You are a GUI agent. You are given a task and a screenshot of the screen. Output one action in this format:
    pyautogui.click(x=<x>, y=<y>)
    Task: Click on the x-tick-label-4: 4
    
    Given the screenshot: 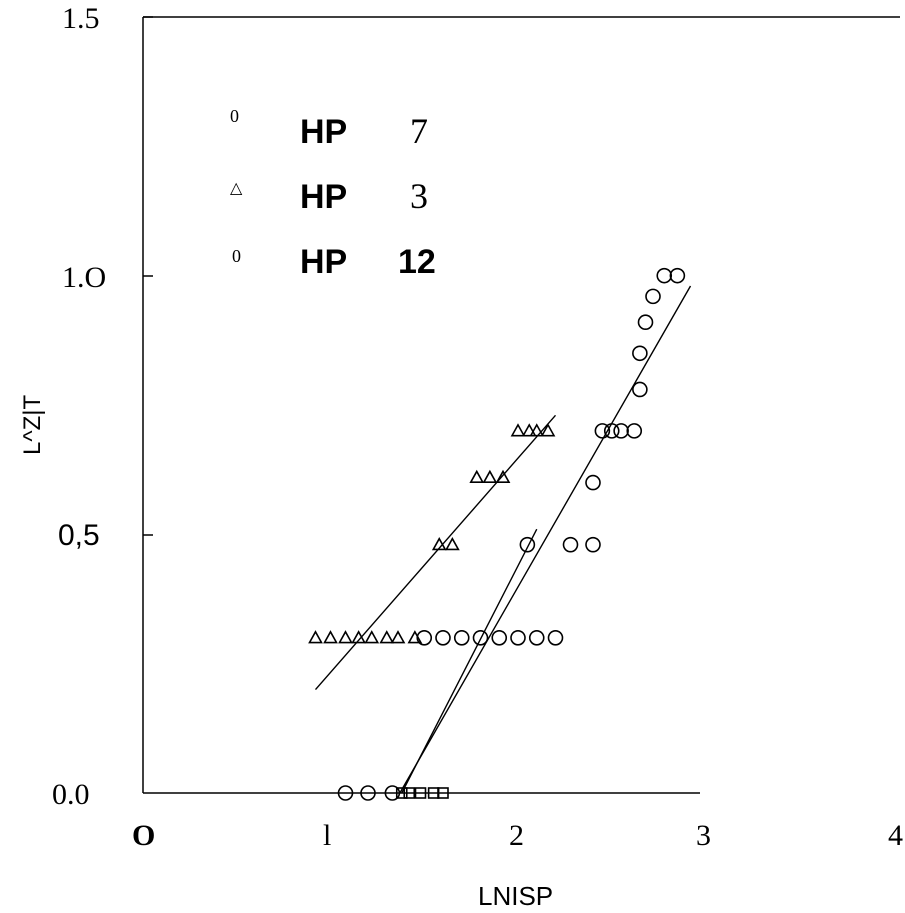 What is the action you would take?
    pyautogui.click(x=895, y=835)
    